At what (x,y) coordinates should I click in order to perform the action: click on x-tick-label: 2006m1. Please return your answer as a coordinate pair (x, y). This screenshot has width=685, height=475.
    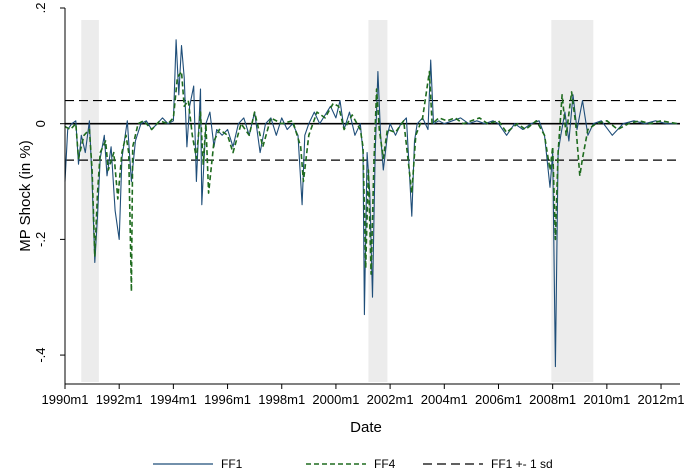
    Looking at the image, I should click on (498, 399).